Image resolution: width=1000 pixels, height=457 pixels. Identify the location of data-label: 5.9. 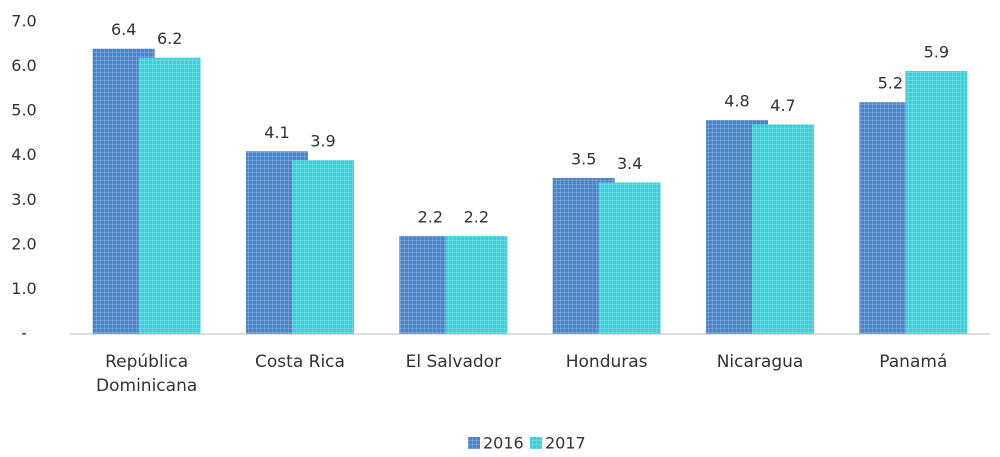
(936, 52).